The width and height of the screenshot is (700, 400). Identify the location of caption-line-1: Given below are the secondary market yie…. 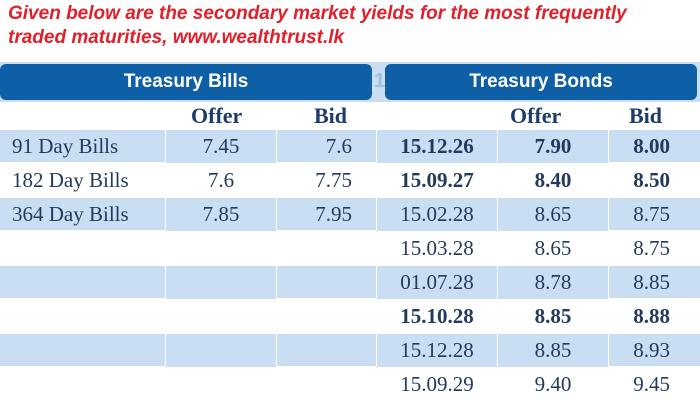
(317, 13).